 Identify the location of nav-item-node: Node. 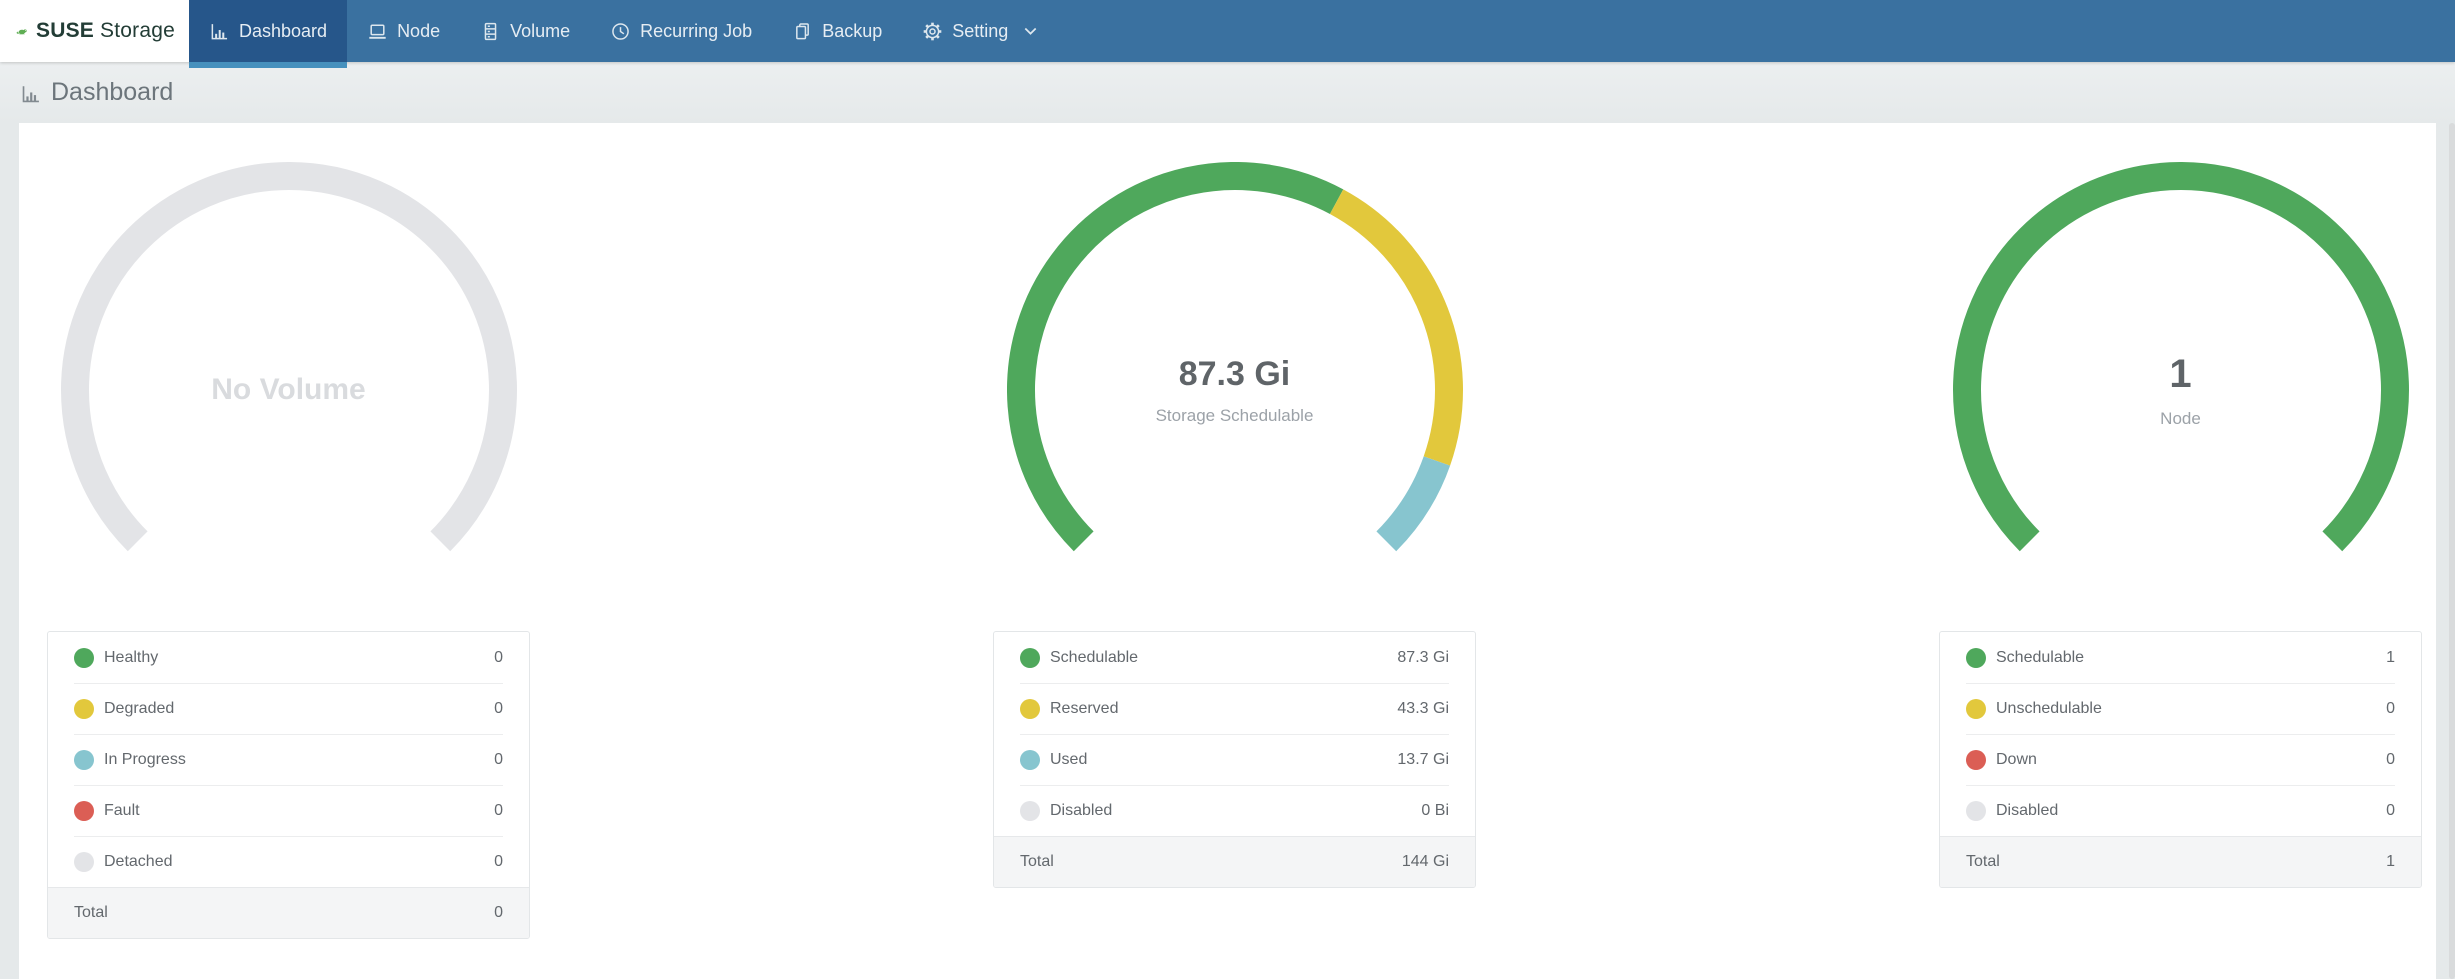
(403, 31).